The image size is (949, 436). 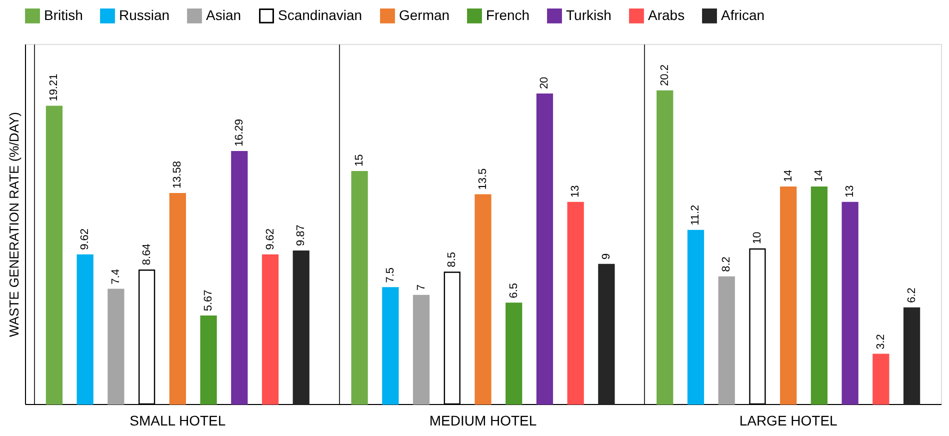 I want to click on x-tick-label: MEDIUM HOTEL, so click(x=483, y=420).